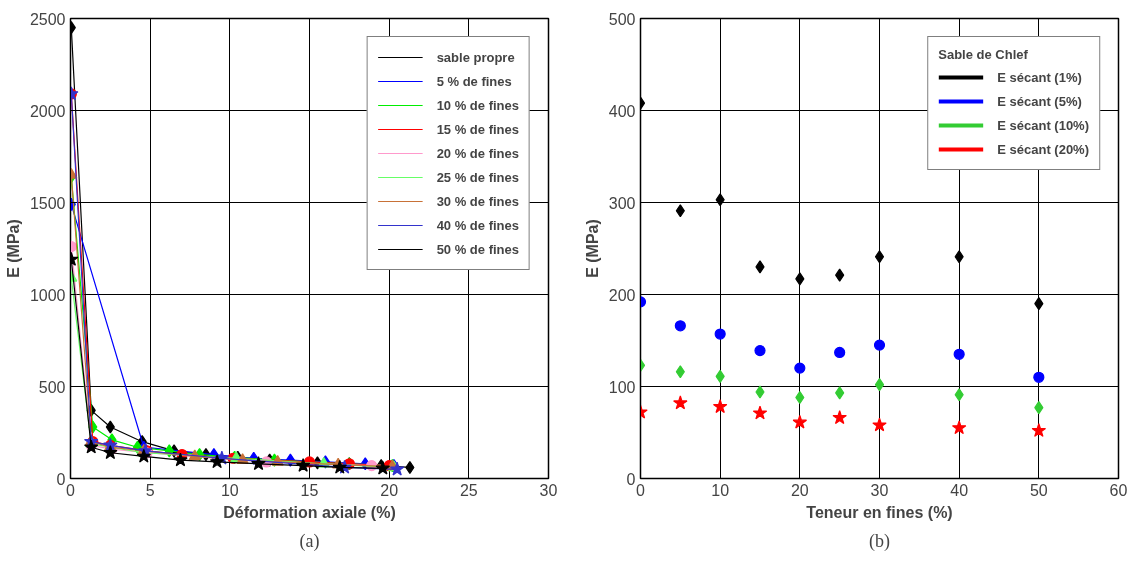 This screenshot has height=562, width=1138. Describe the element at coordinates (959, 490) in the screenshot. I see `x-tick-label: 40` at that location.